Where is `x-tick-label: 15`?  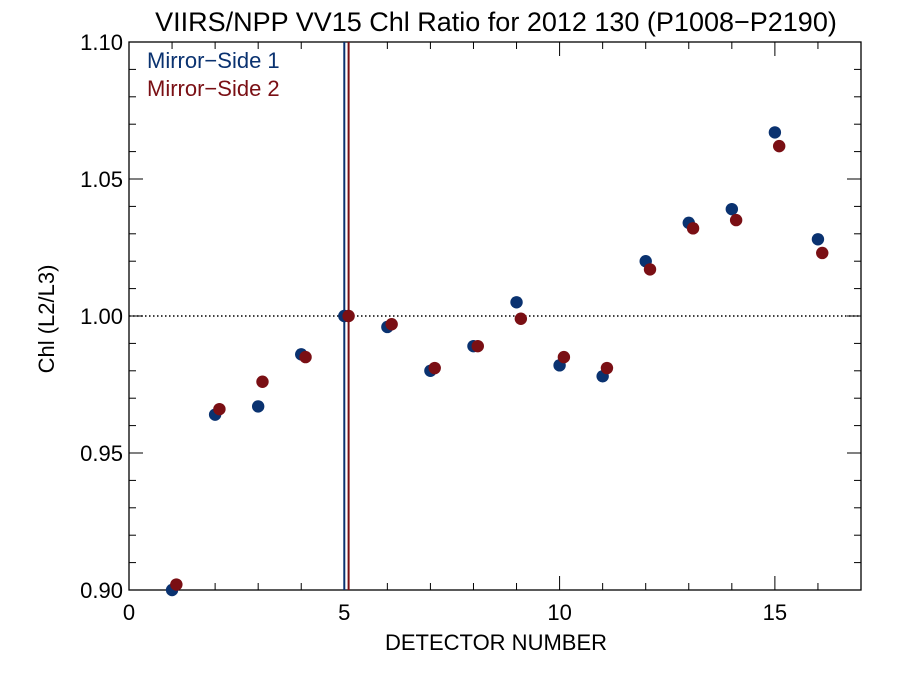
x-tick-label: 15 is located at coordinates (775, 612).